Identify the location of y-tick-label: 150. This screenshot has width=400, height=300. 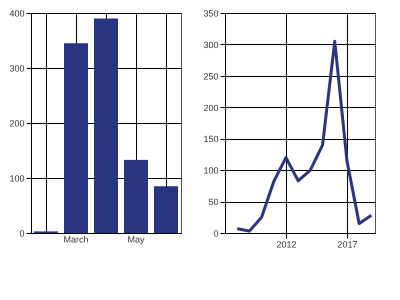
(210, 139).